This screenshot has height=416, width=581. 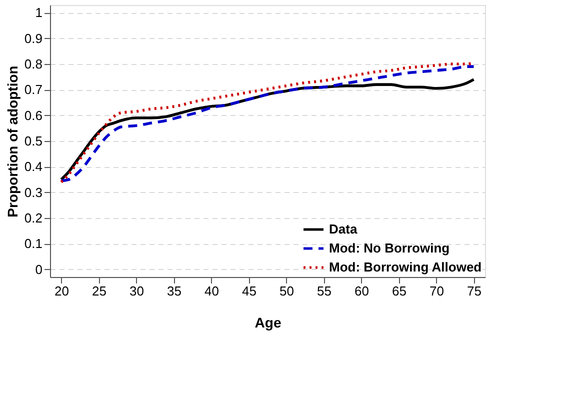 What do you see at coordinates (33, 141) in the screenshot?
I see `y-tick-label: 0.5` at bounding box center [33, 141].